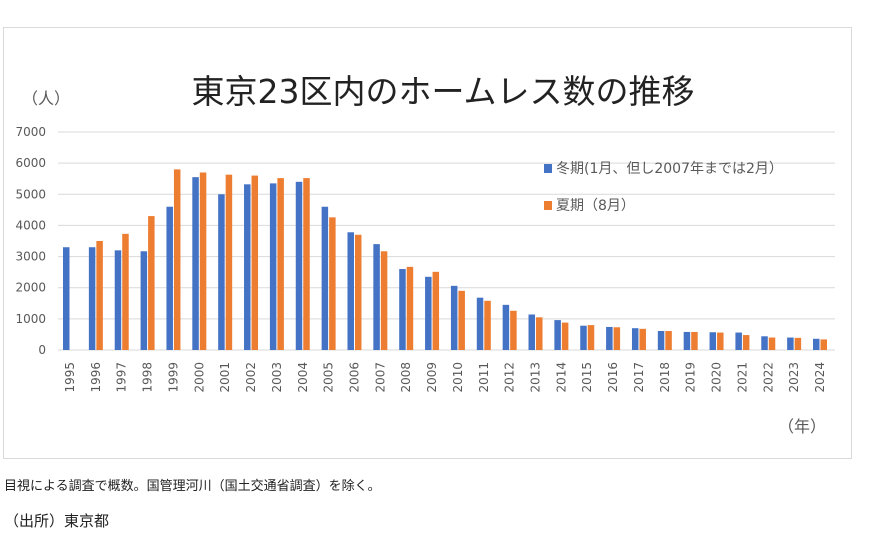 The height and width of the screenshot is (539, 886). I want to click on legend-label: 冬期(1月、但し2007年までは2月）, so click(669, 169).